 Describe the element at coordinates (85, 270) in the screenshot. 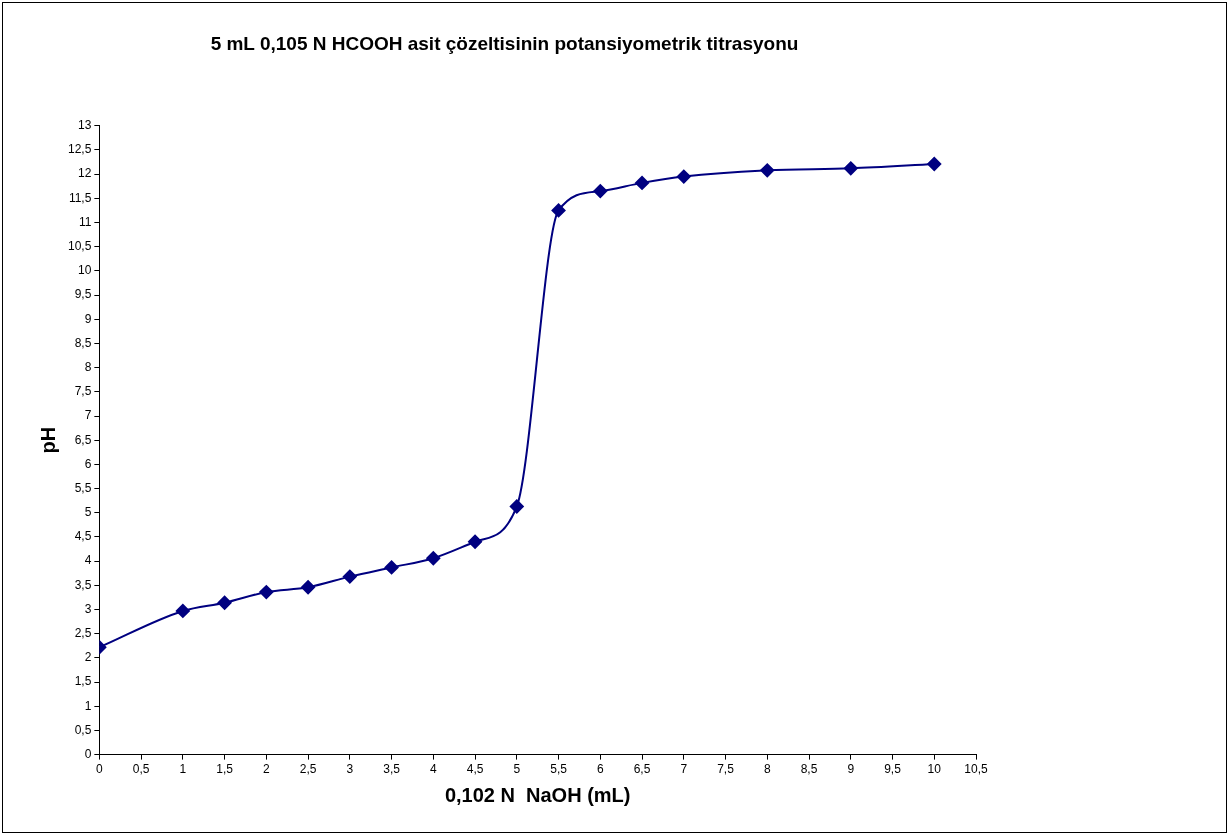

I see `y-tick-label: 10` at that location.